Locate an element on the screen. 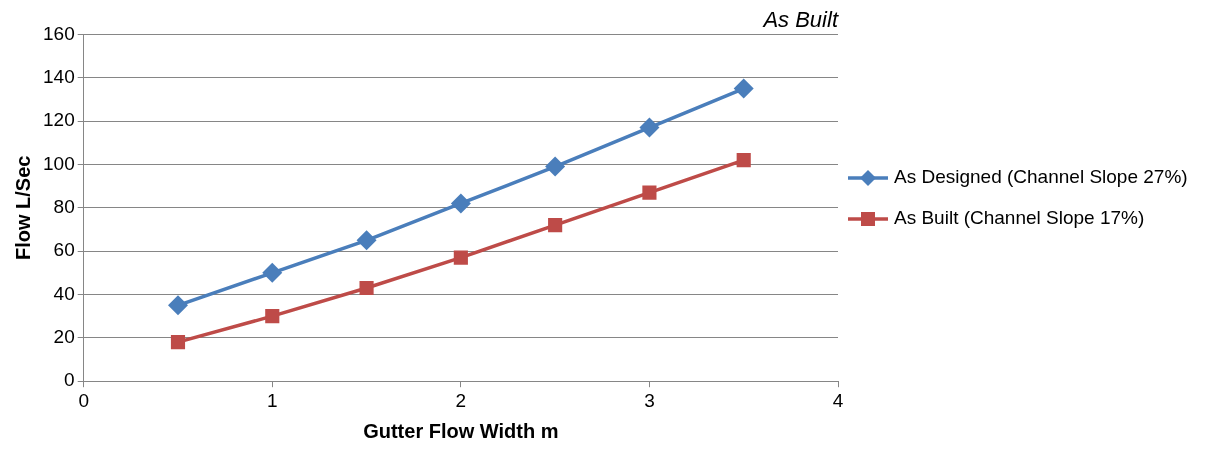  y-tick-label: 160 is located at coordinates (59, 33).